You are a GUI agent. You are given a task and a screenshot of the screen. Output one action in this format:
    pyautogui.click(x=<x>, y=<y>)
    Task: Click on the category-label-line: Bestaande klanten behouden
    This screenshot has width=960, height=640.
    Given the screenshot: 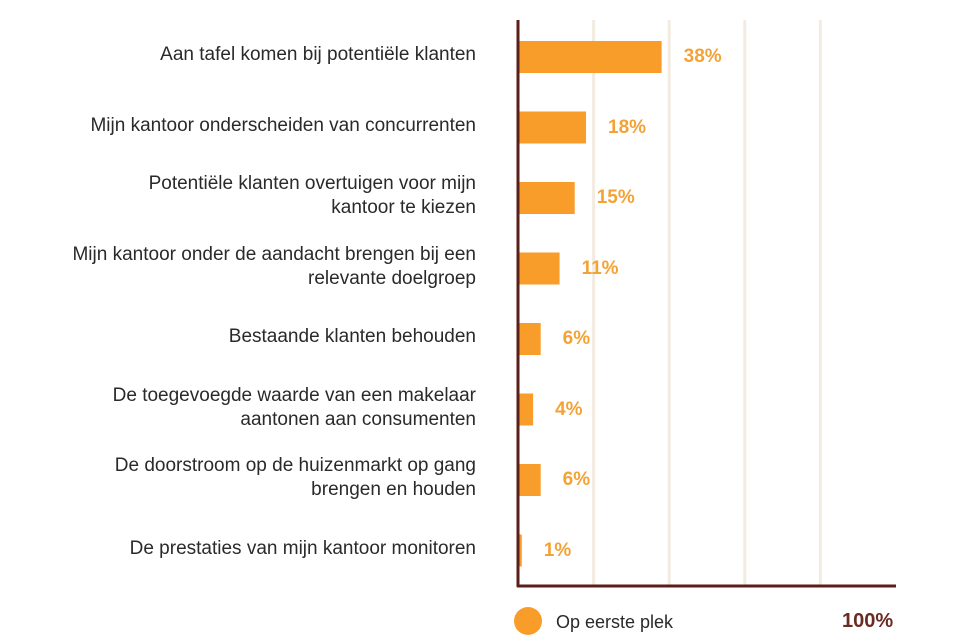 What is the action you would take?
    pyautogui.click(x=352, y=336)
    